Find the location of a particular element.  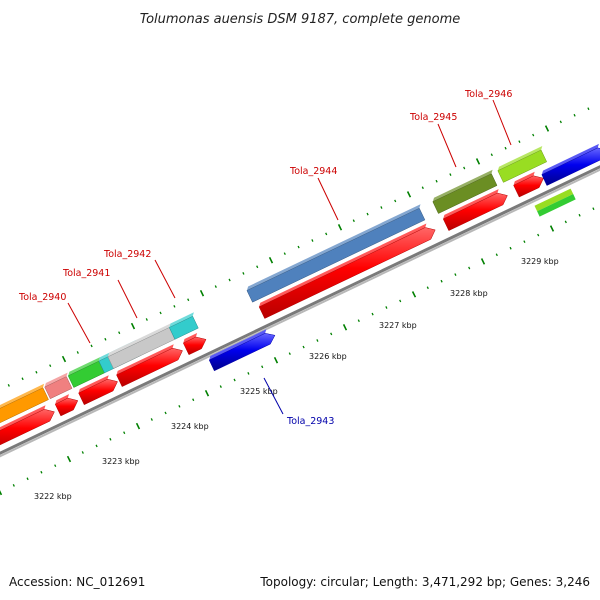

feature-bar-tola-2945-top is located at coordinates (462, 185).